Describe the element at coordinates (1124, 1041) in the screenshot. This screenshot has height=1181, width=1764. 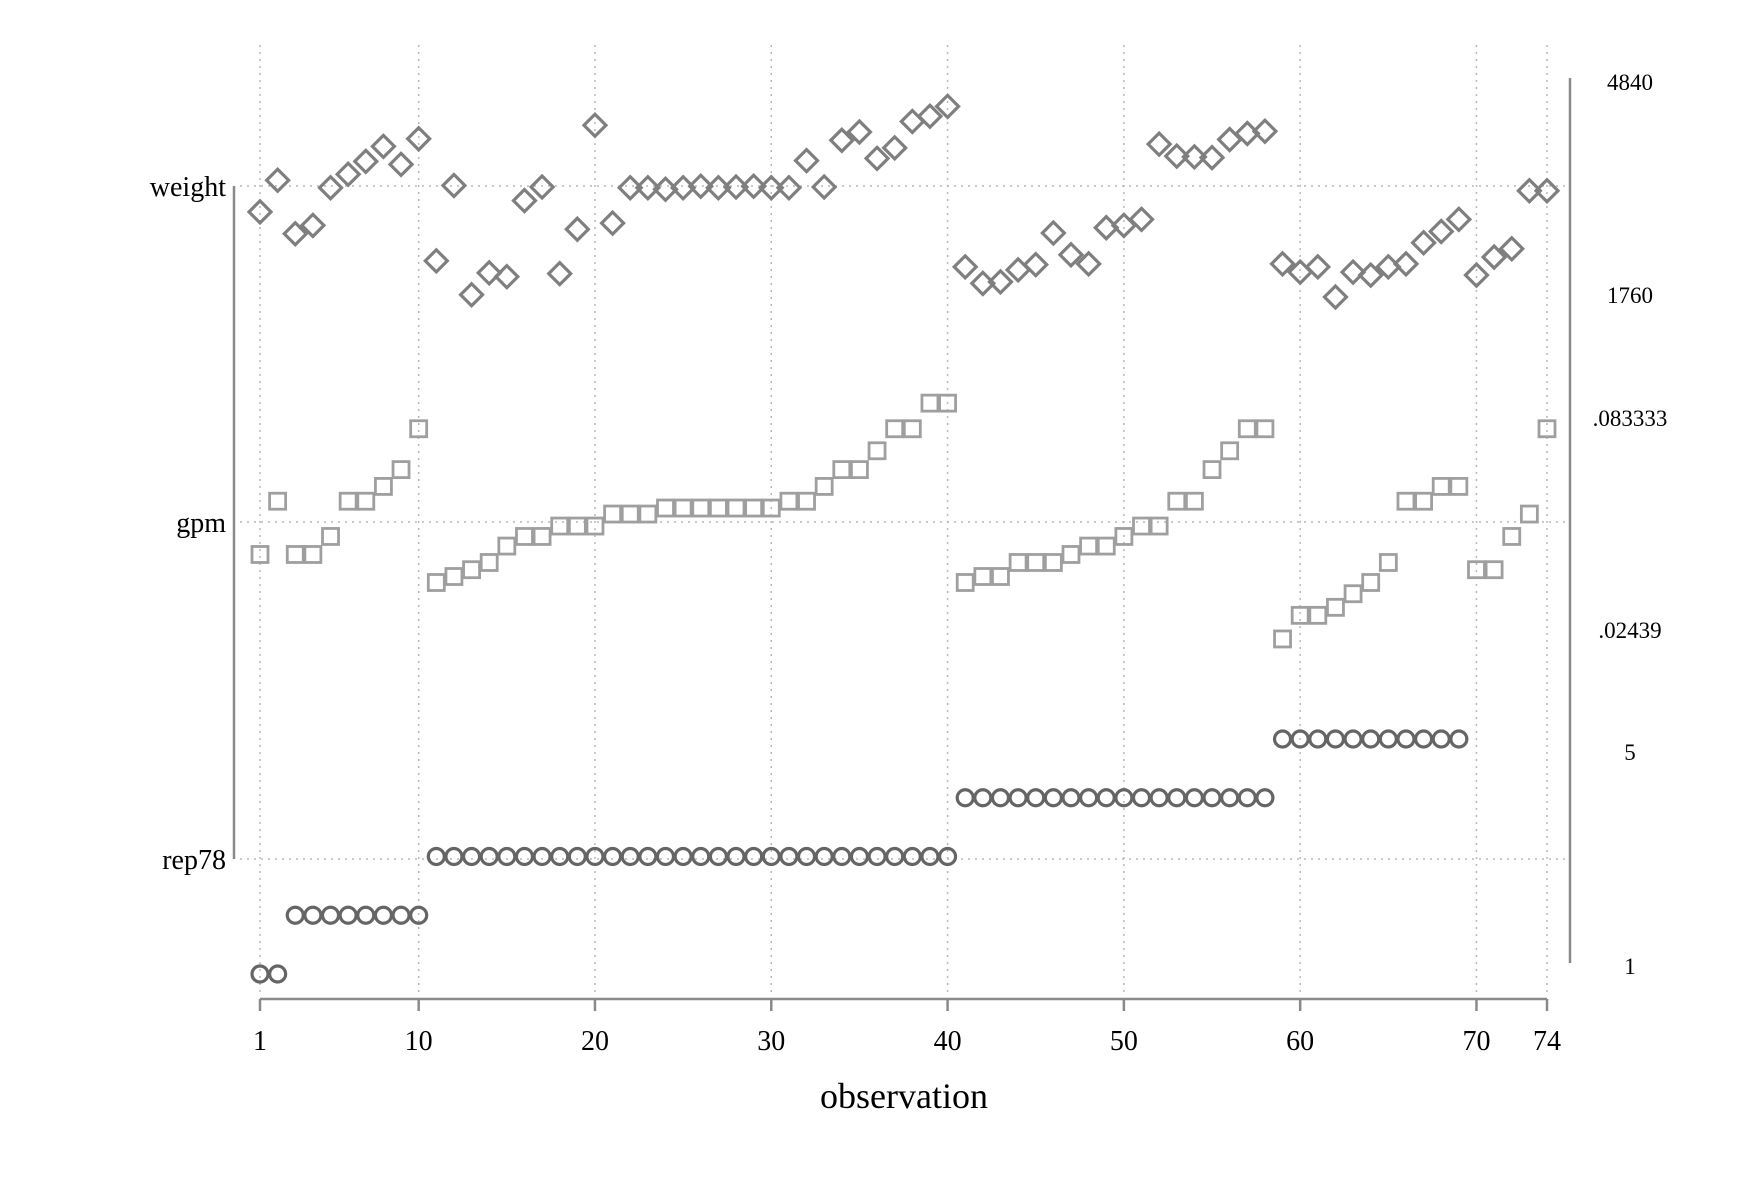
I see `x-tick-label: 50` at that location.